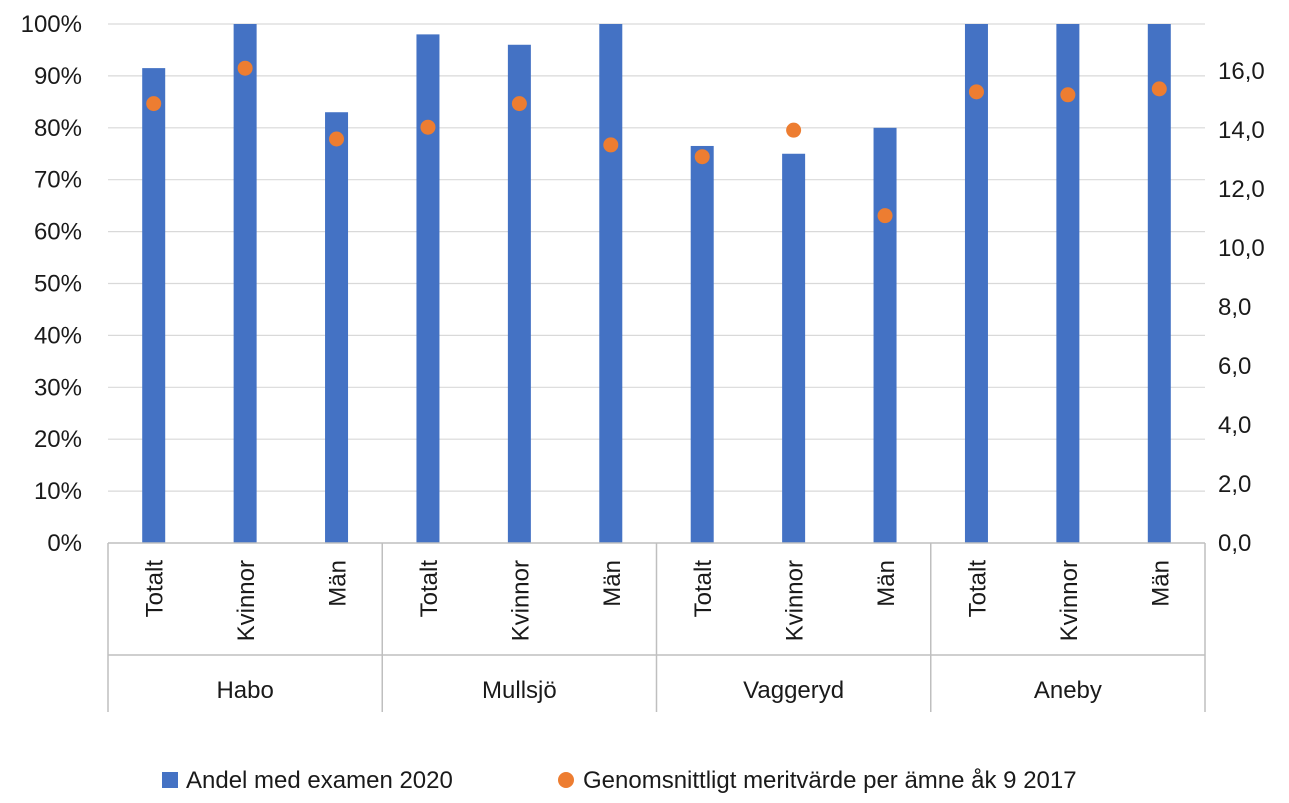 The width and height of the screenshot is (1289, 803). What do you see at coordinates (58, 335) in the screenshot?
I see `left-tick-label: 40%` at bounding box center [58, 335].